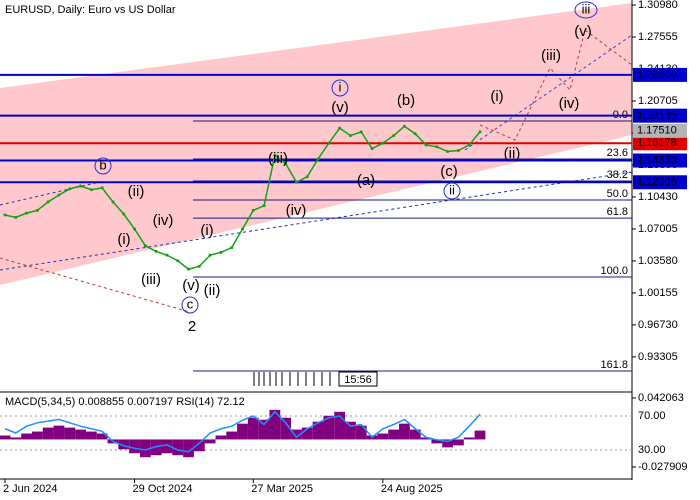 Image resolution: width=700 pixels, height=500 pixels. What do you see at coordinates (617, 212) in the screenshot?
I see `fib-label: 61.8` at bounding box center [617, 212].